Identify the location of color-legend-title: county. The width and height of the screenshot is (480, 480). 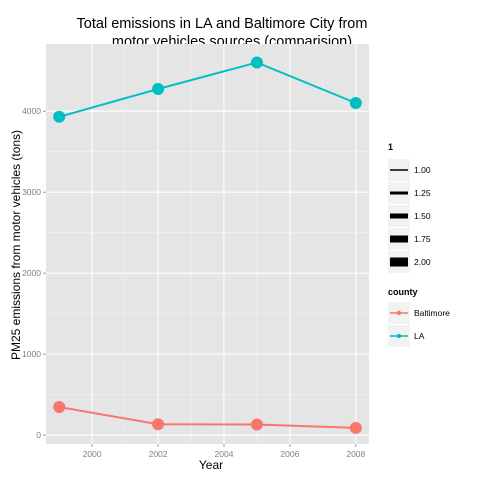
(403, 292).